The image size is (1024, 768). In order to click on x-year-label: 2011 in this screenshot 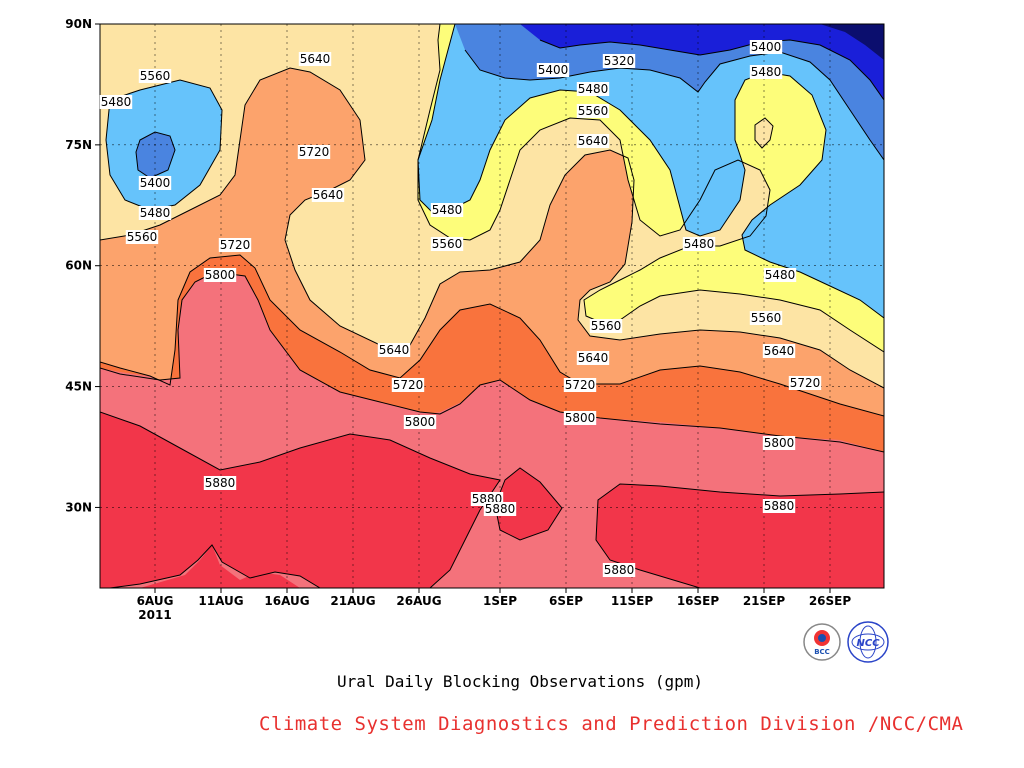, I will do `click(154, 615)`.